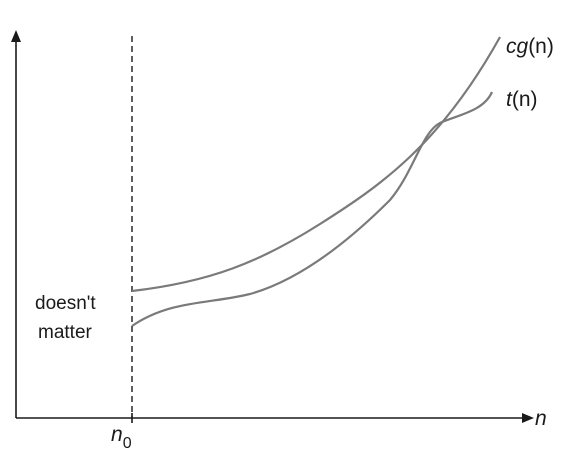  Describe the element at coordinates (541, 418) in the screenshot. I see `x-axis-label: n` at that location.